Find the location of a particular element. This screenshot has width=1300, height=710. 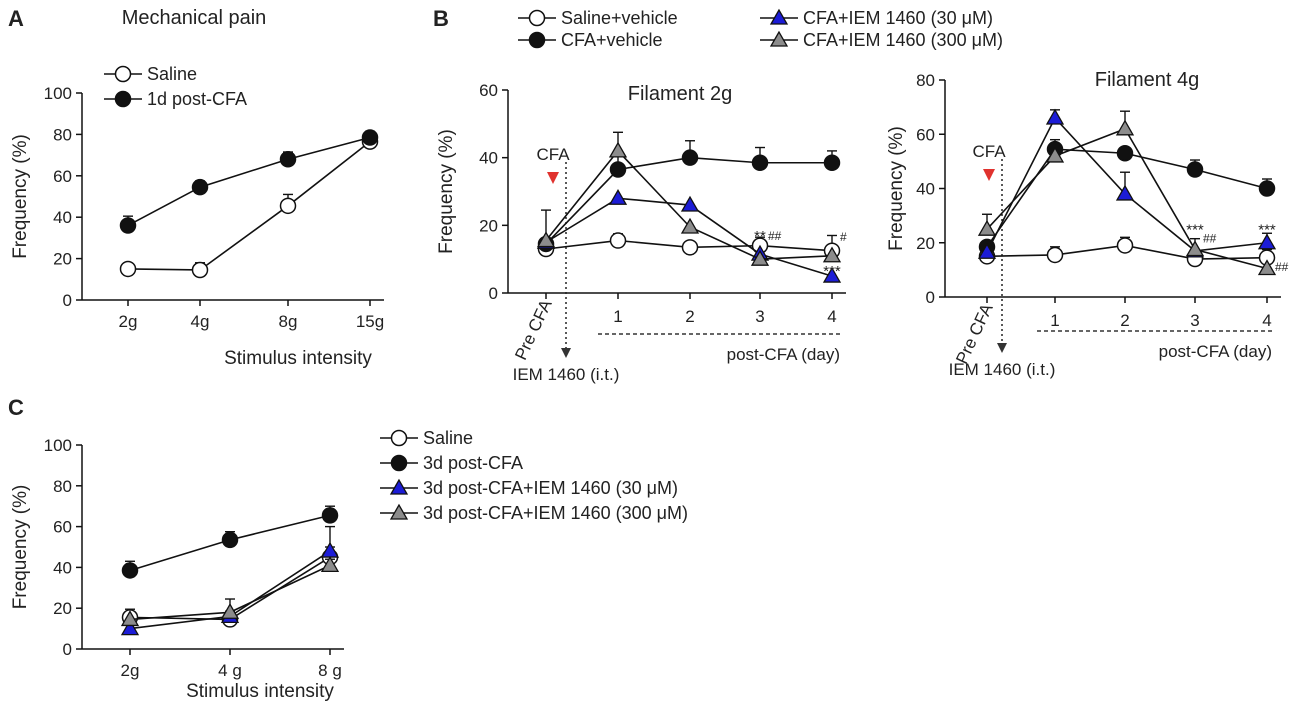

series-1-legend-label: 1d post-CFA is located at coordinates (197, 99).